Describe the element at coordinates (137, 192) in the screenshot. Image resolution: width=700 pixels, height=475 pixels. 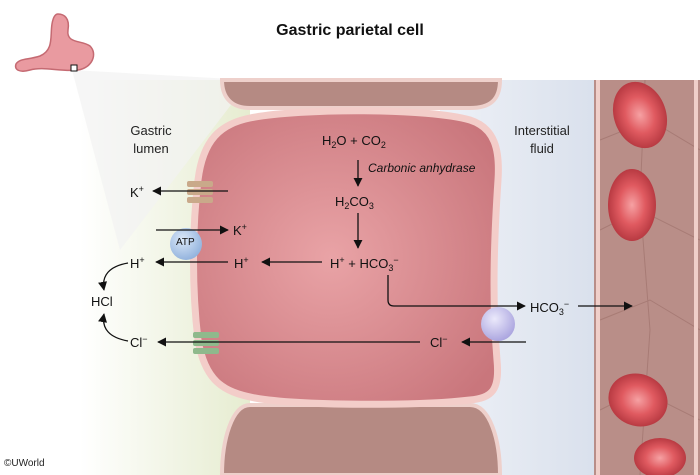
I see `k-out-label: K+` at that location.